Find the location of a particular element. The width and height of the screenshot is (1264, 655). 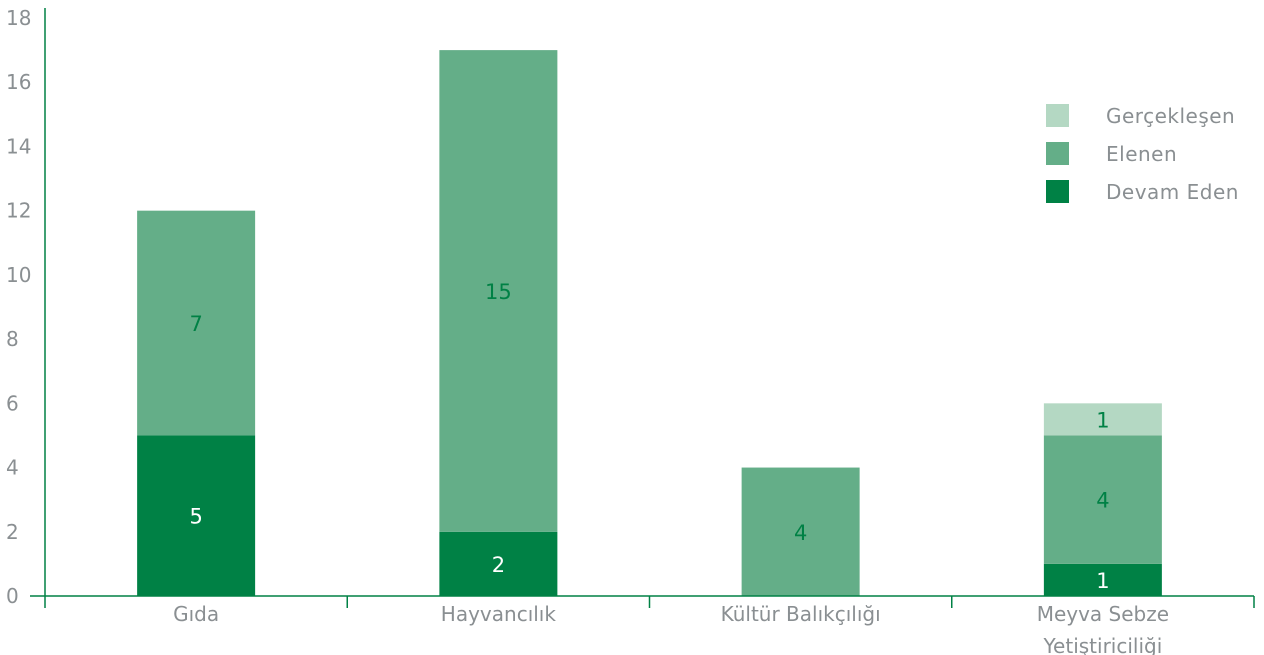

y-axis-ticks: 0 2 4 6 8 10 12 14 16 18 is located at coordinates (18, 307).